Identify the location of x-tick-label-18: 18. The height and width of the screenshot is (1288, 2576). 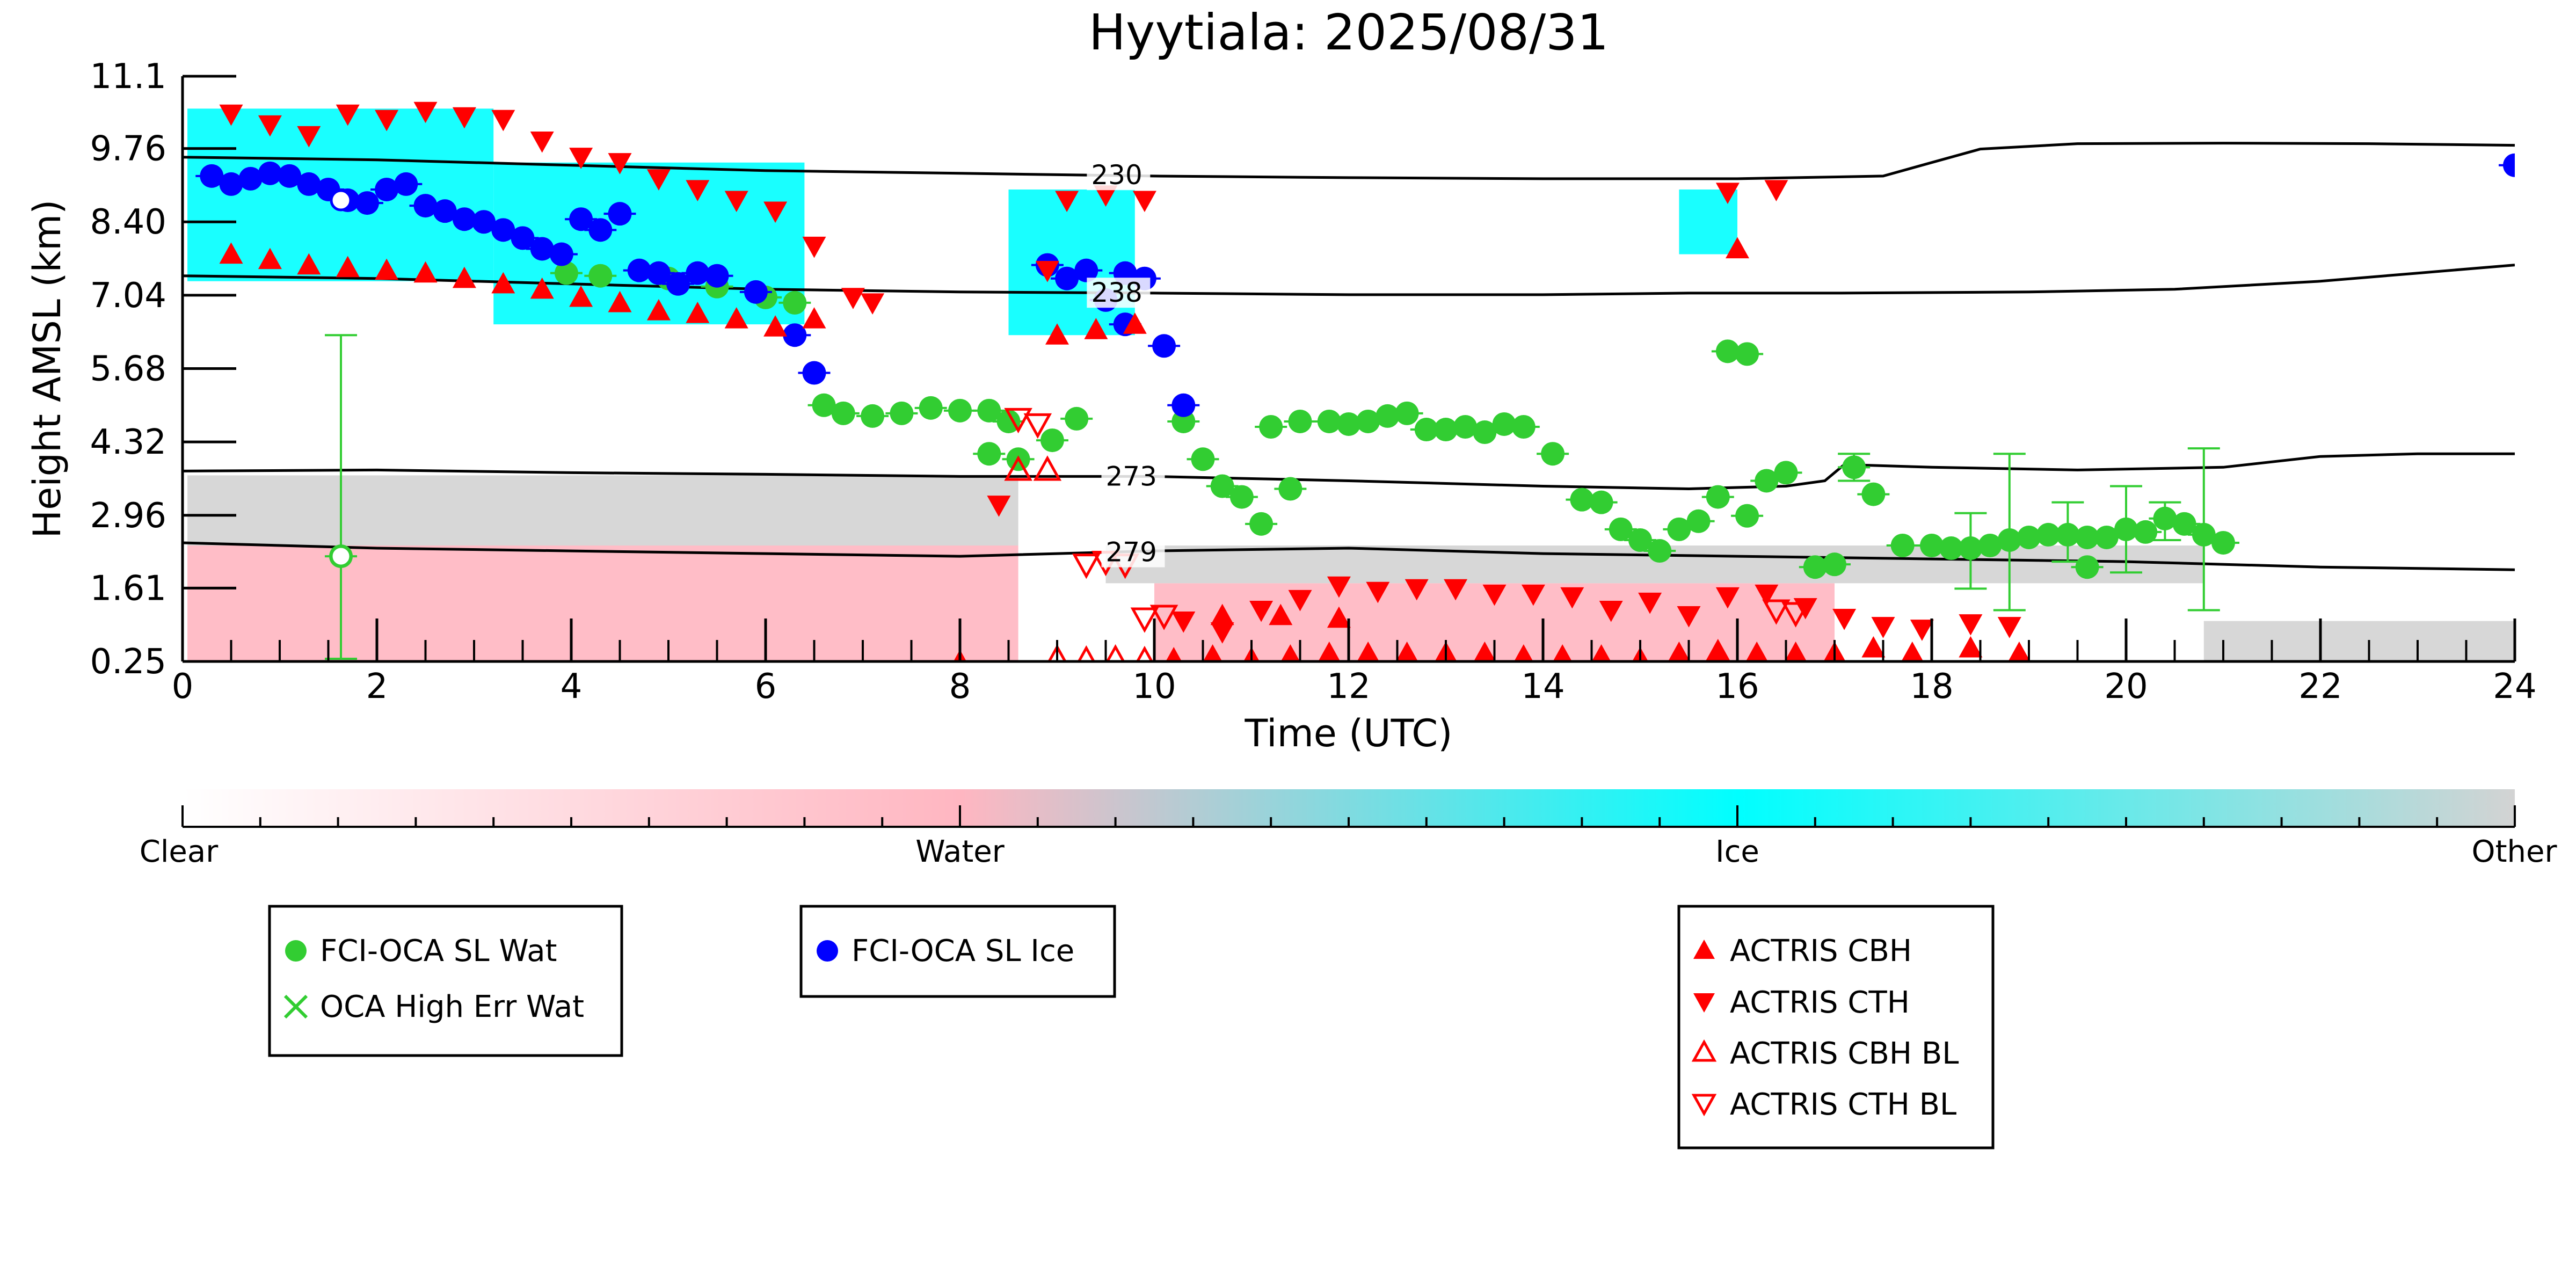
(1931, 687).